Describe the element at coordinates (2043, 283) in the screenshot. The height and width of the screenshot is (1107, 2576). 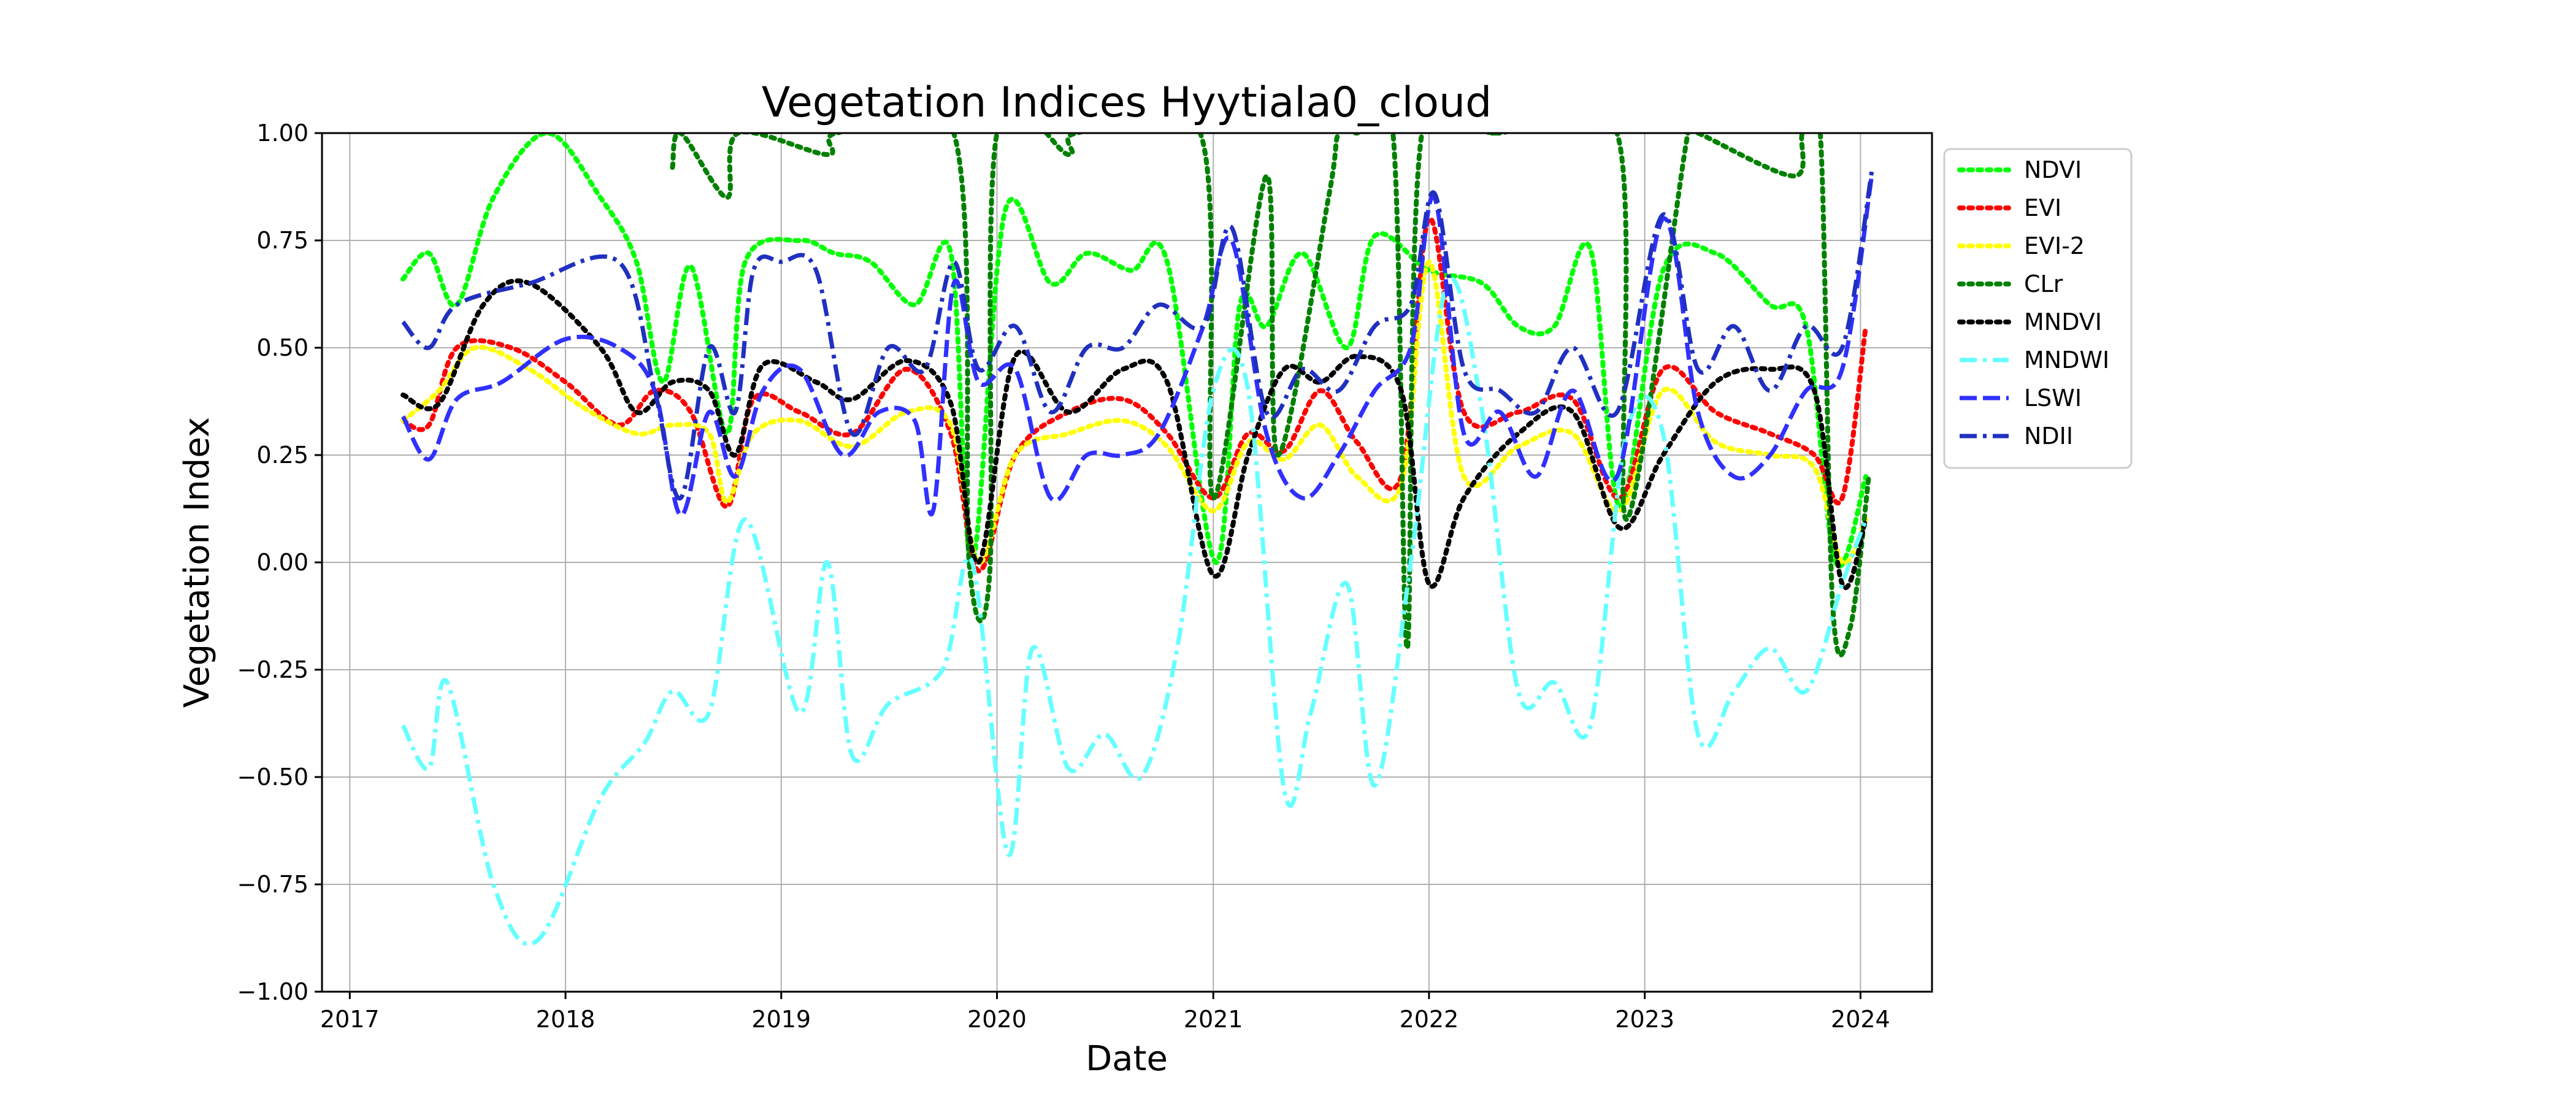
I see `legend-label-clr: CLr` at that location.